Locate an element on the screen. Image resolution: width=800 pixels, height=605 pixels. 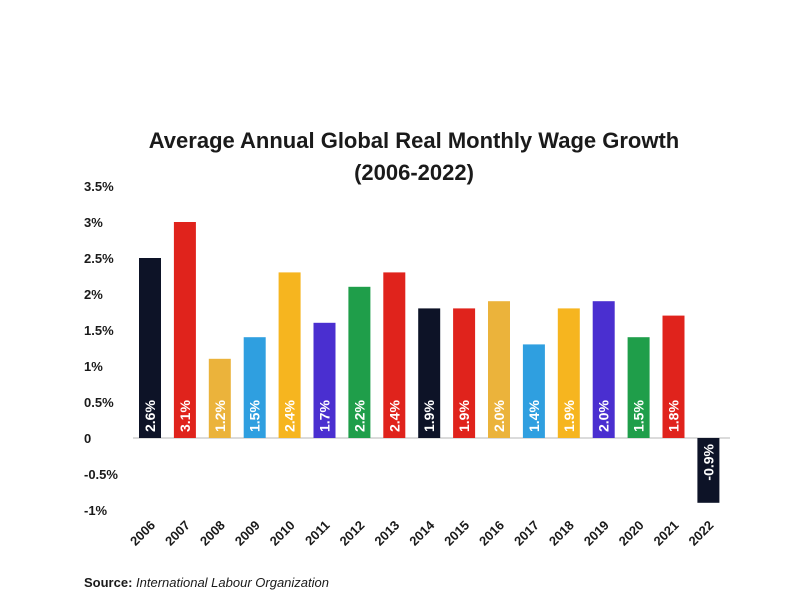
bar-label-2006: 2.6% is located at coordinates (150, 416).